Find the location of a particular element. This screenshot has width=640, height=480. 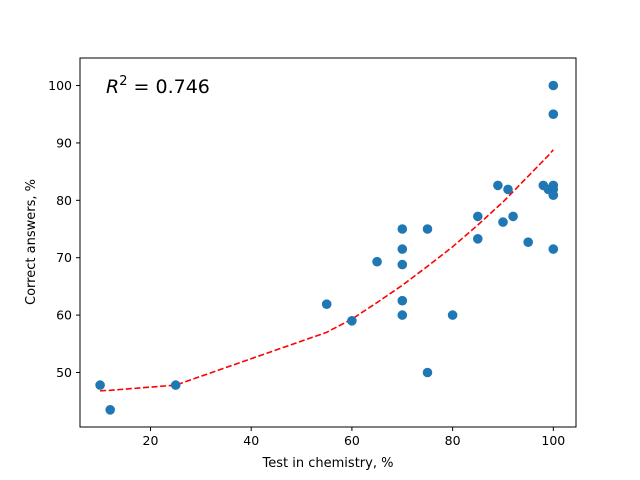

r-squared-symbol: R is located at coordinates (112, 87).